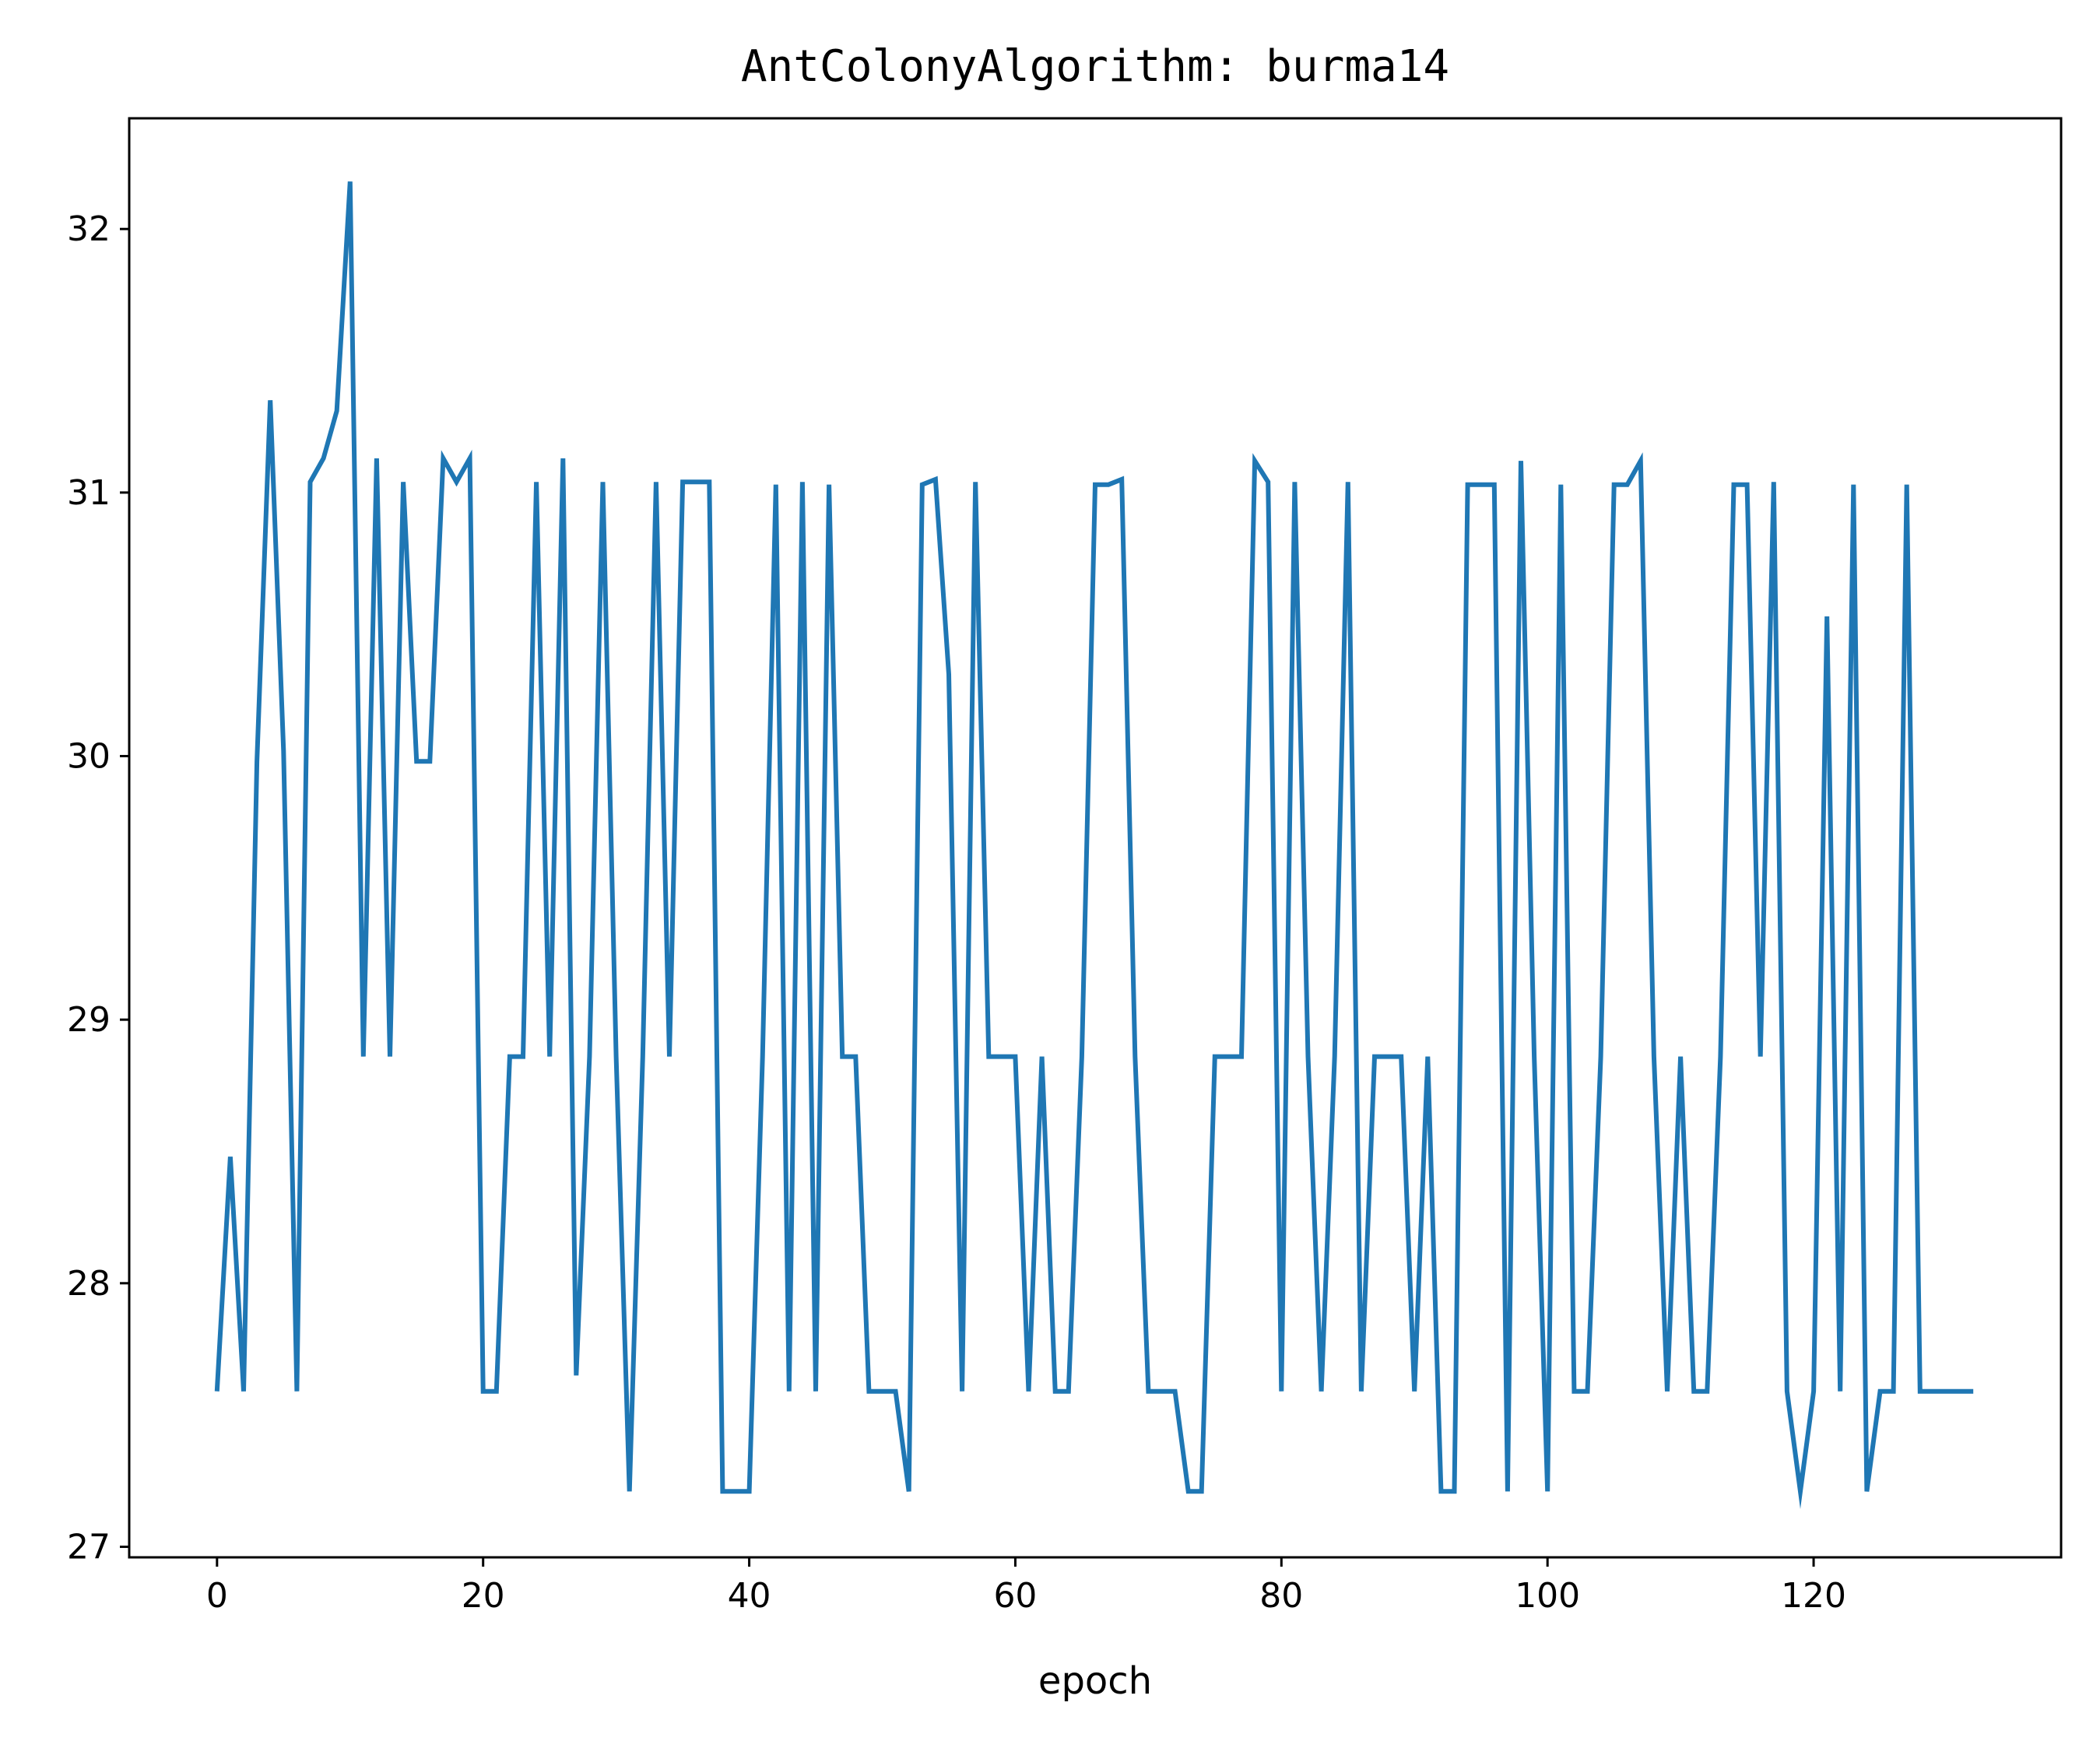  What do you see at coordinates (217, 1596) in the screenshot?
I see `x-tick-label: 0` at bounding box center [217, 1596].